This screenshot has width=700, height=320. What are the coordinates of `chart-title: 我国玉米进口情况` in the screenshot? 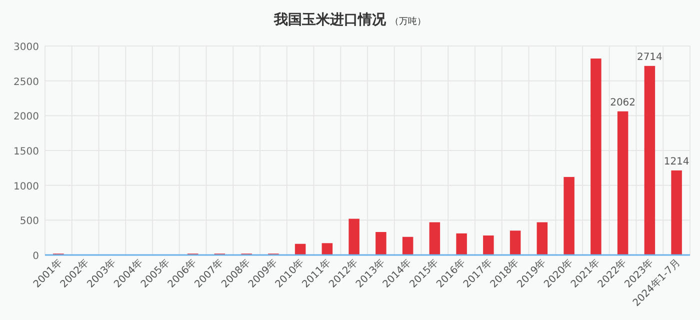 It's located at (330, 20).